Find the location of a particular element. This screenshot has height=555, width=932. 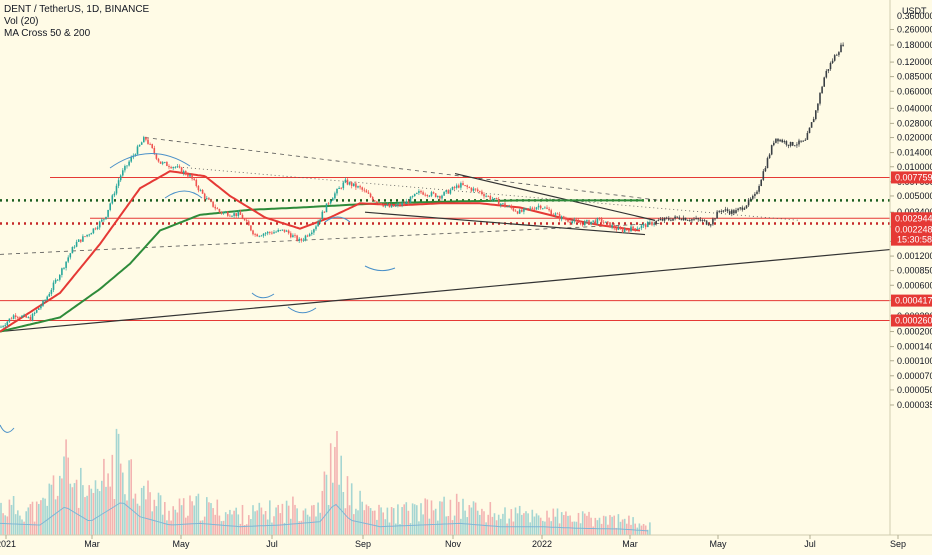

time-tick-label: May is located at coordinates (718, 544).